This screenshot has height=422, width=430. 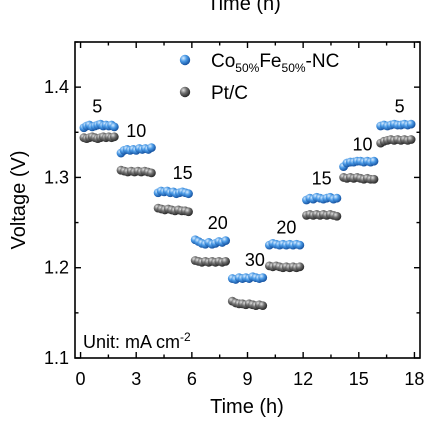 What do you see at coordinates (19, 200) in the screenshot?
I see `y-axis-label: Voltage (V)` at bounding box center [19, 200].